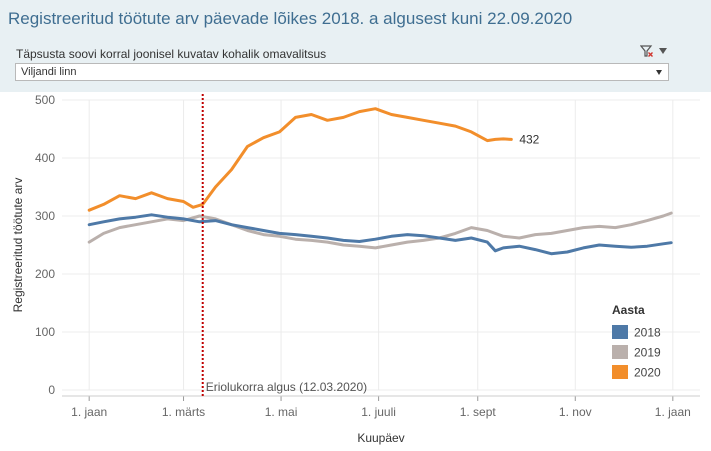 The width and height of the screenshot is (711, 451). What do you see at coordinates (45, 100) in the screenshot?
I see `y-tick-label: 500` at bounding box center [45, 100].